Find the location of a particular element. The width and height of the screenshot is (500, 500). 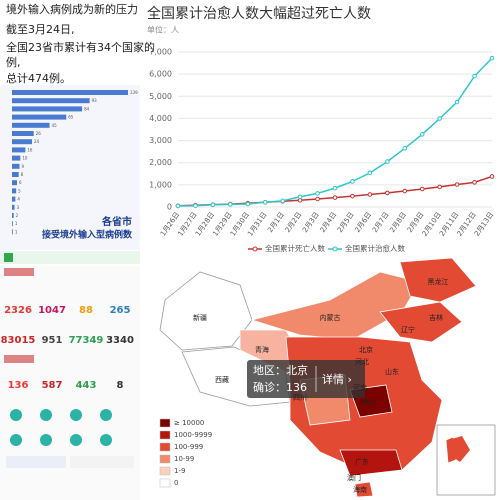

tooltip-region: 地区：北京 is located at coordinates (280, 370).